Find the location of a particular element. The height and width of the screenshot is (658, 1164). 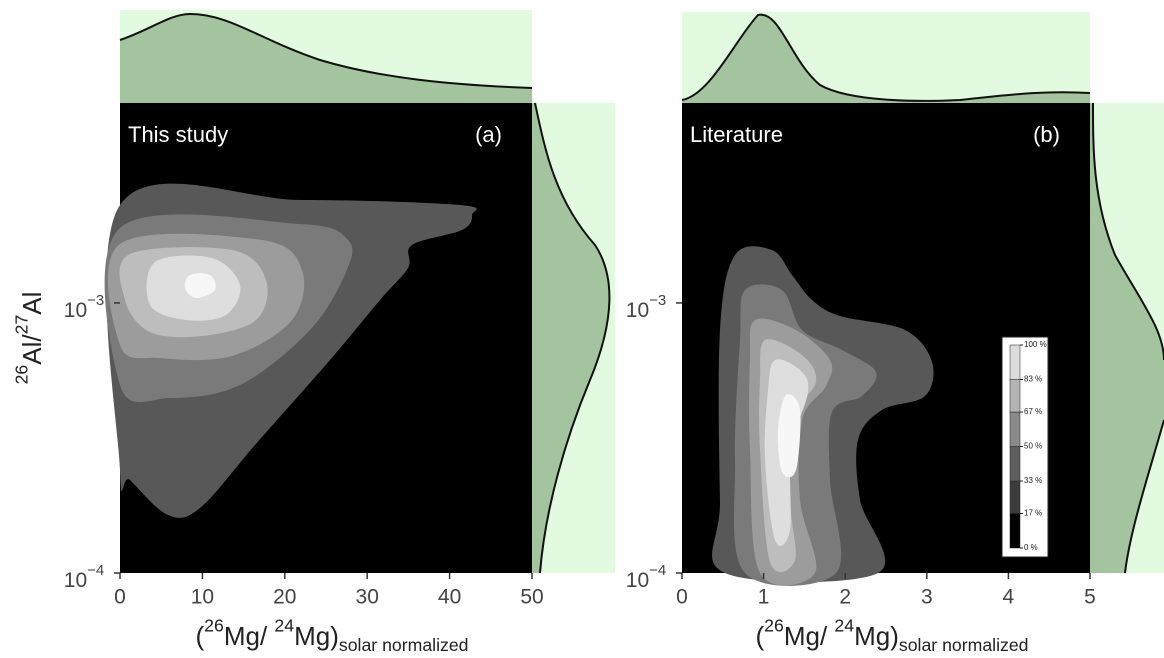

legend-label: 67 % is located at coordinates (1033, 411).